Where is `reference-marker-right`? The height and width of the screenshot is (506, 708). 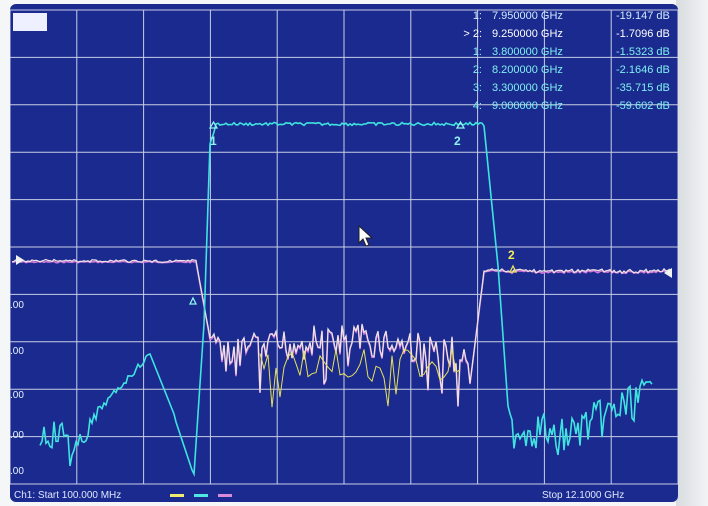
reference-marker-right is located at coordinates (668, 273).